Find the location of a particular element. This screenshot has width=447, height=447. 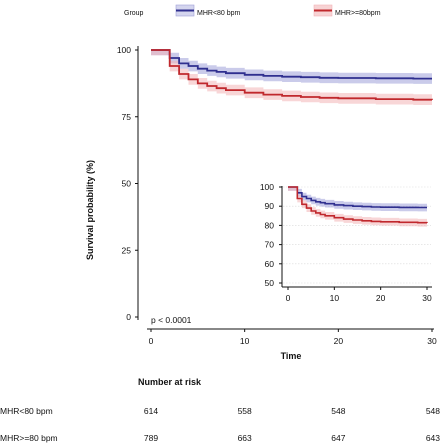

inset-y-tick-label: 100 is located at coordinates (267, 187).